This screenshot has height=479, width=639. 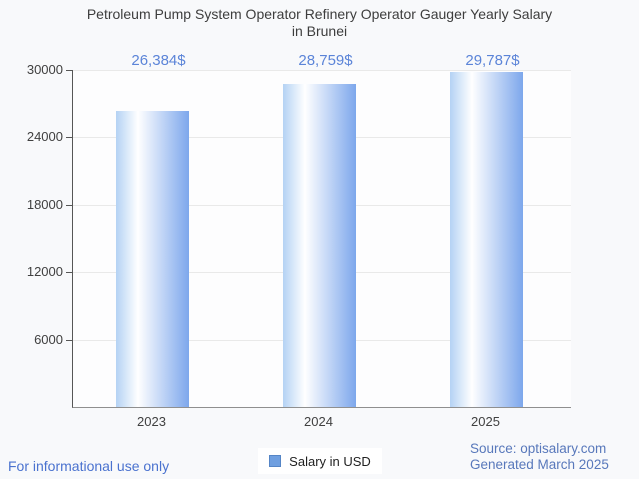 I want to click on chart-title-line2: in Brunei, so click(x=319, y=31).